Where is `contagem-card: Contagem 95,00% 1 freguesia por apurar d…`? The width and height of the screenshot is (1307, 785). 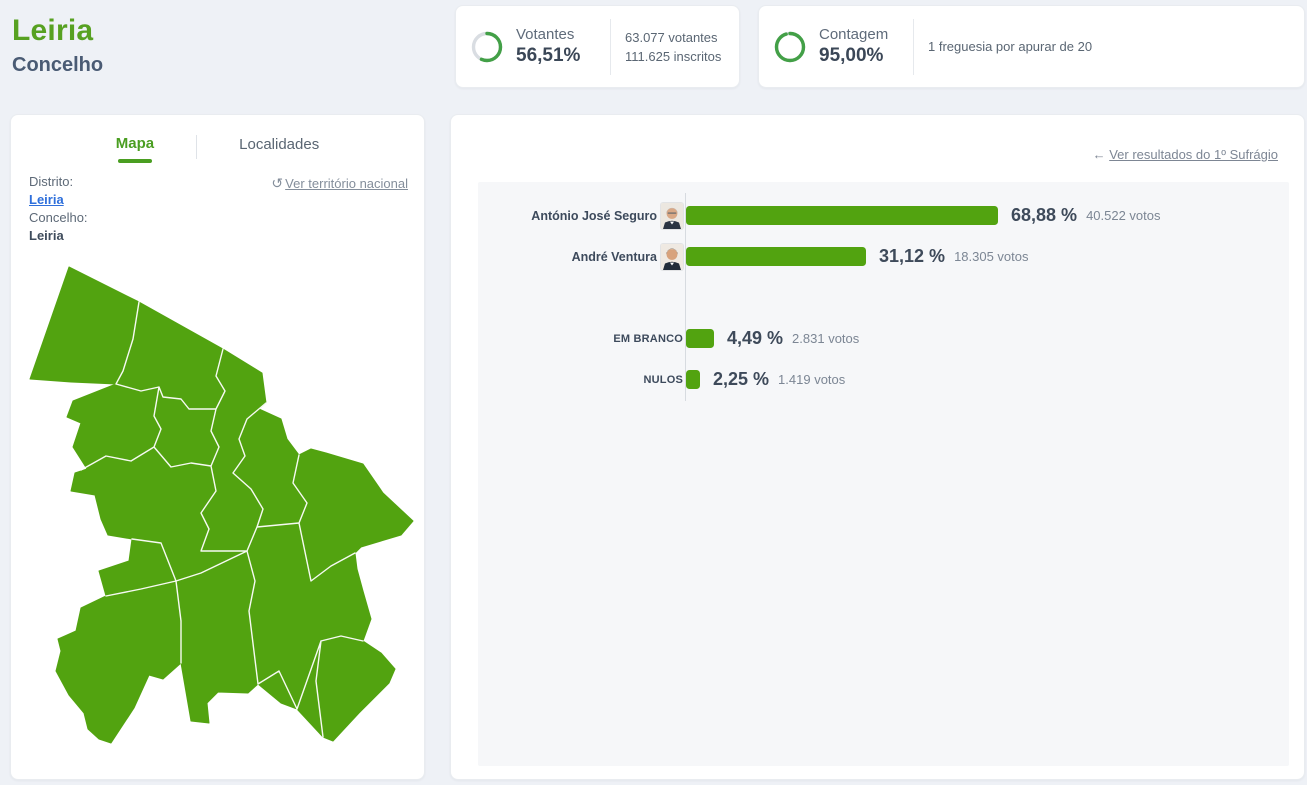 contagem-card: Contagem 95,00% 1 freguesia por apurar d… is located at coordinates (1031, 46).